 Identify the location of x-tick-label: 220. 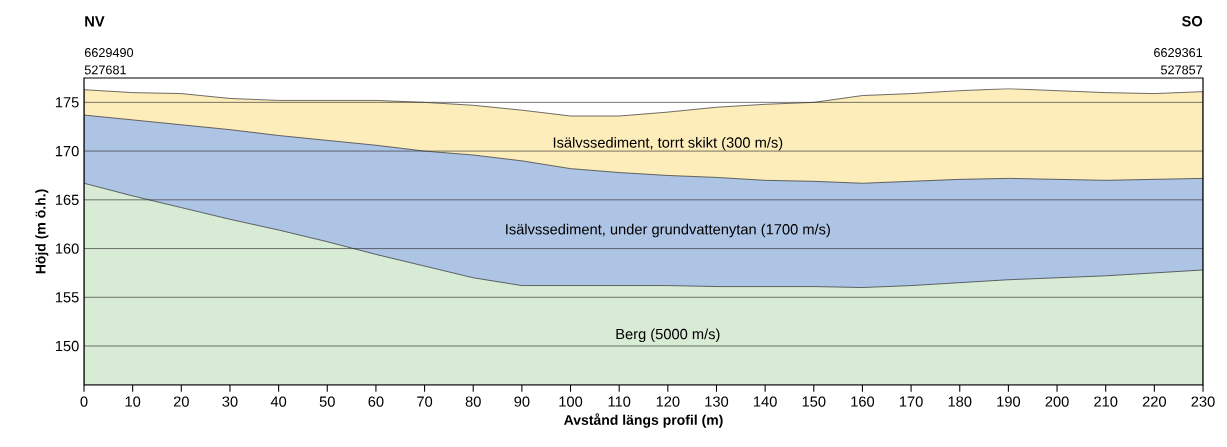
(1154, 401).